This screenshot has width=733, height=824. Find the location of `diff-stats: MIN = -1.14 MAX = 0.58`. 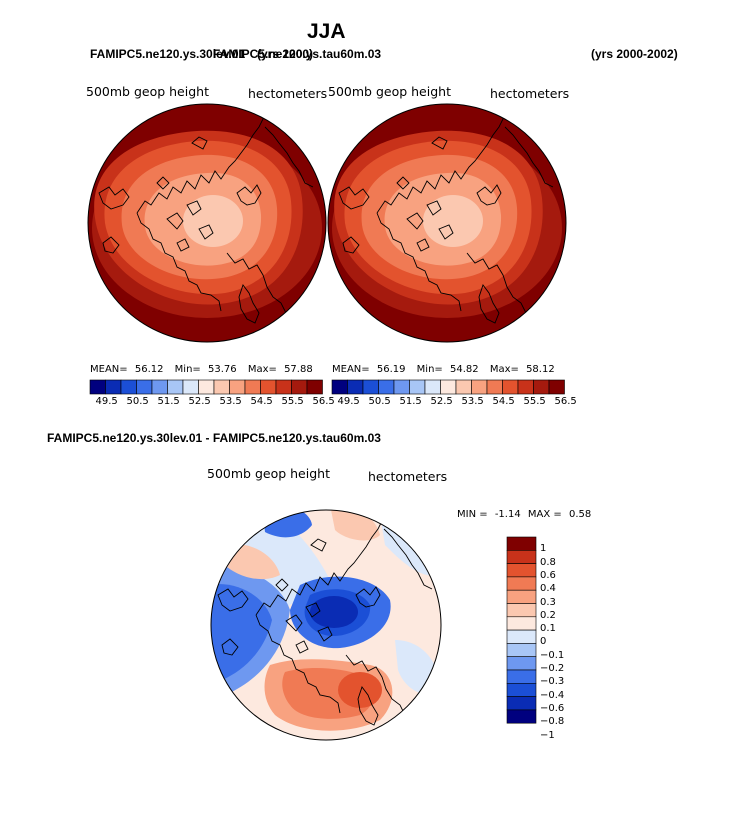

diff-stats: MIN = -1.14 MAX = 0.58 is located at coordinates (524, 514).